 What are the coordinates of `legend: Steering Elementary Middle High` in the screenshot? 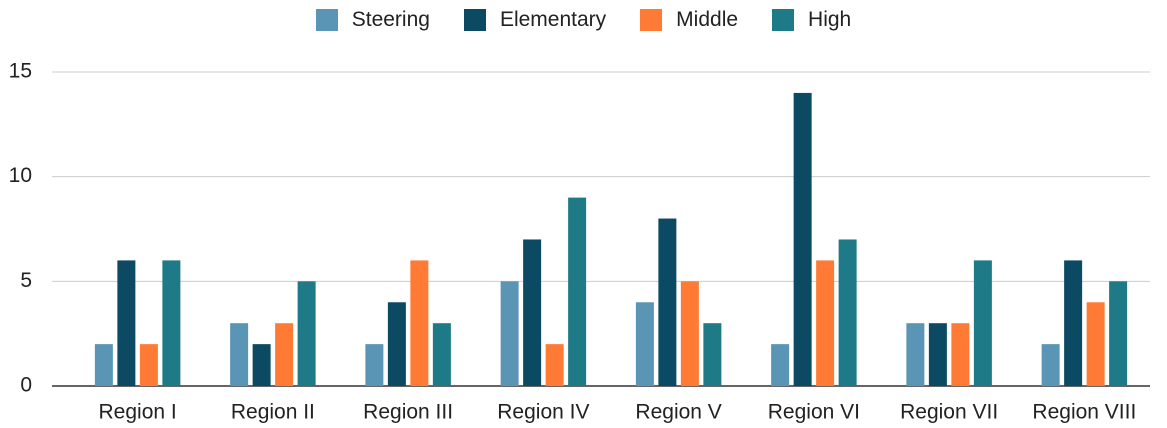 It's located at (583, 20).